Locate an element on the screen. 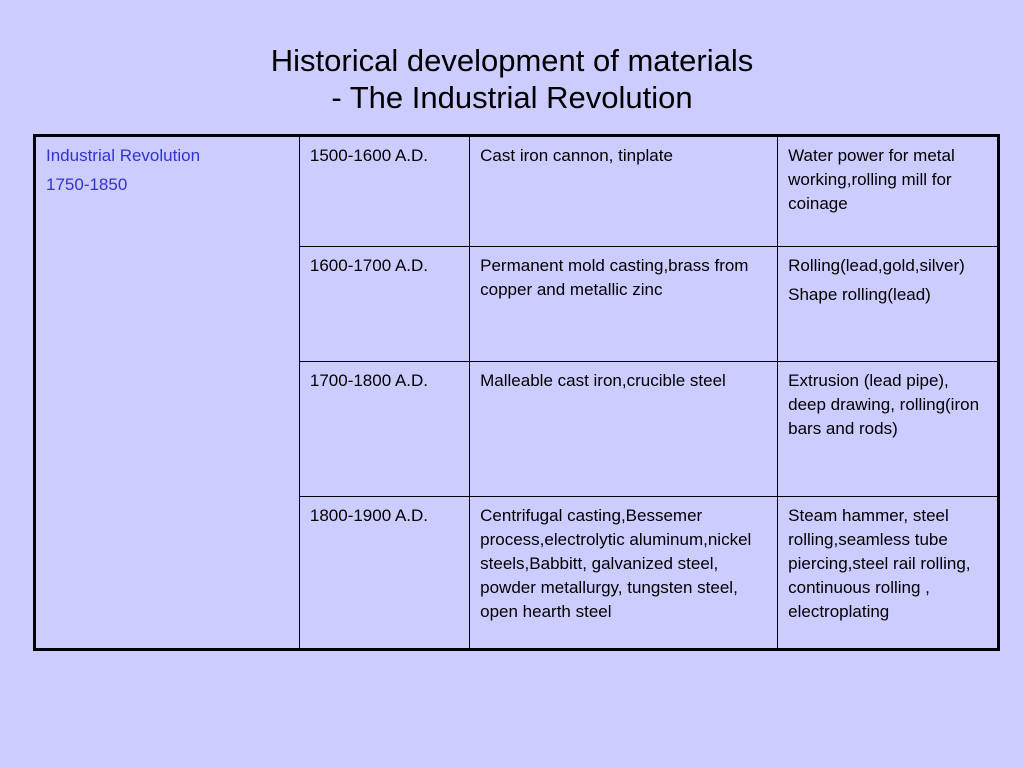  title-line-2: - The Industrial Revolution is located at coordinates (512, 97).